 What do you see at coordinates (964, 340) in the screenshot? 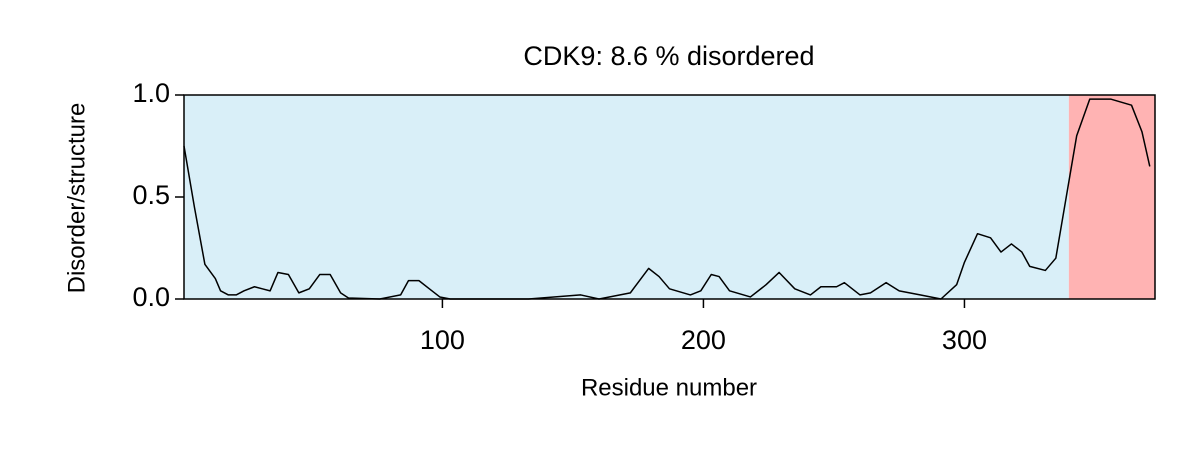
I see `x-tick-label: 300` at bounding box center [964, 340].